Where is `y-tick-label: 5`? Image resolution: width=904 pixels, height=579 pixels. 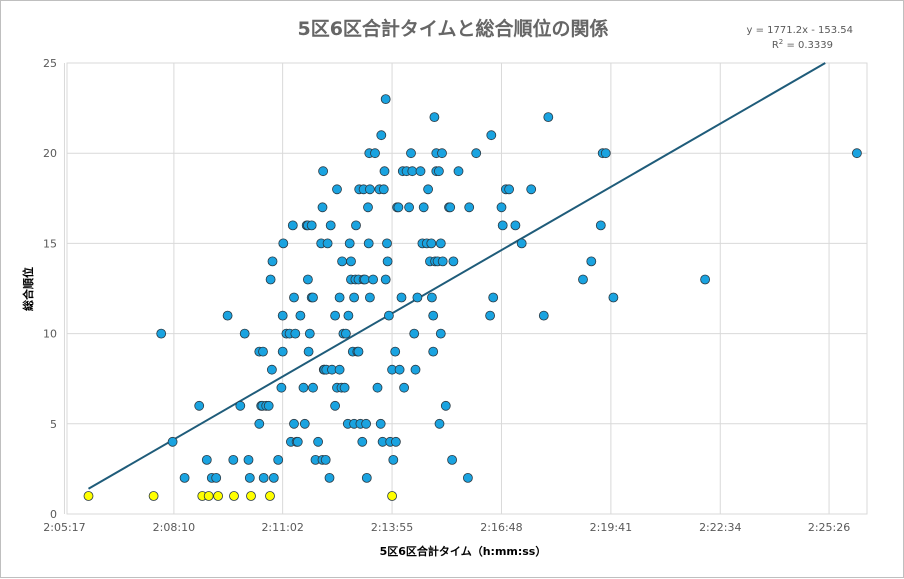 y-tick-label: 5 is located at coordinates (53, 424).